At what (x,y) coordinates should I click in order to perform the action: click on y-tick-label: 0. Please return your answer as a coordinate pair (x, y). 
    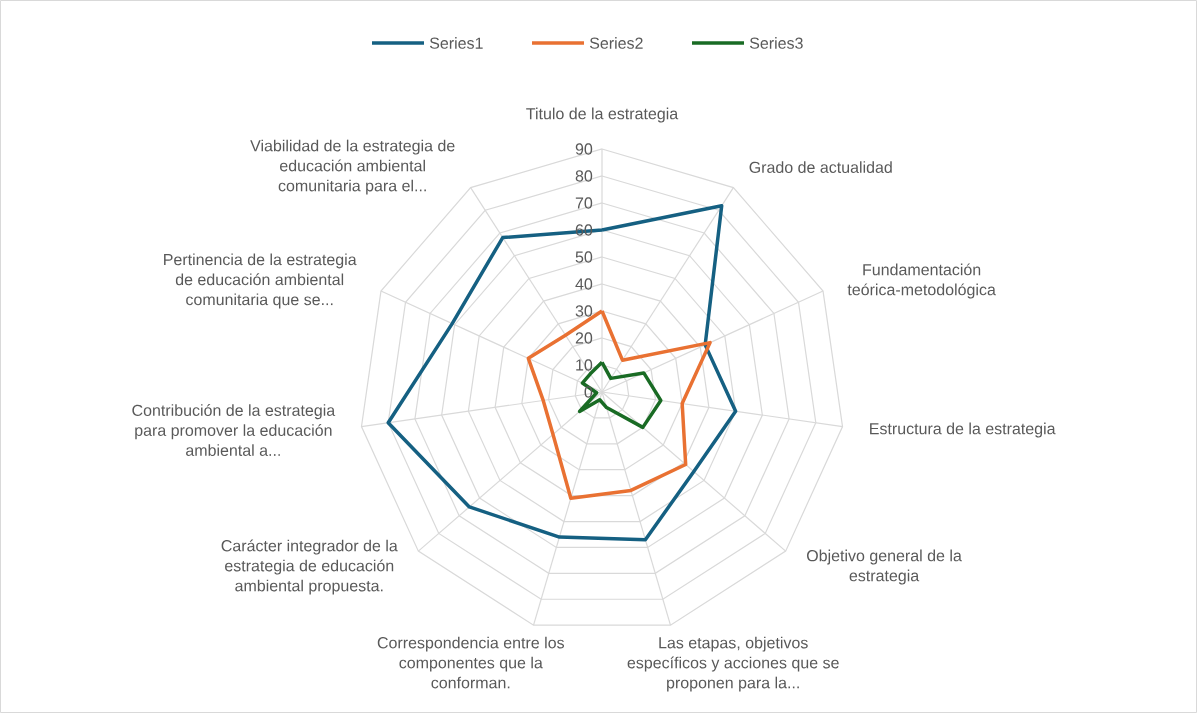
    Looking at the image, I should click on (588, 392).